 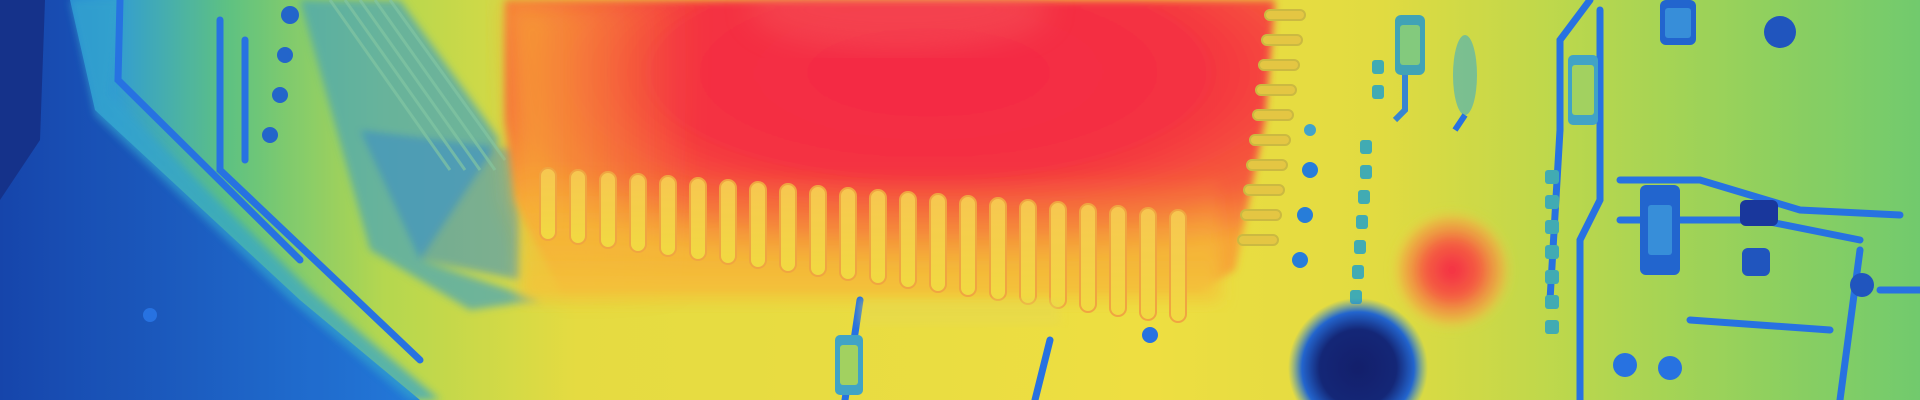 What do you see at coordinates (863, 245) in the screenshot?
I see `chip-pins` at bounding box center [863, 245].